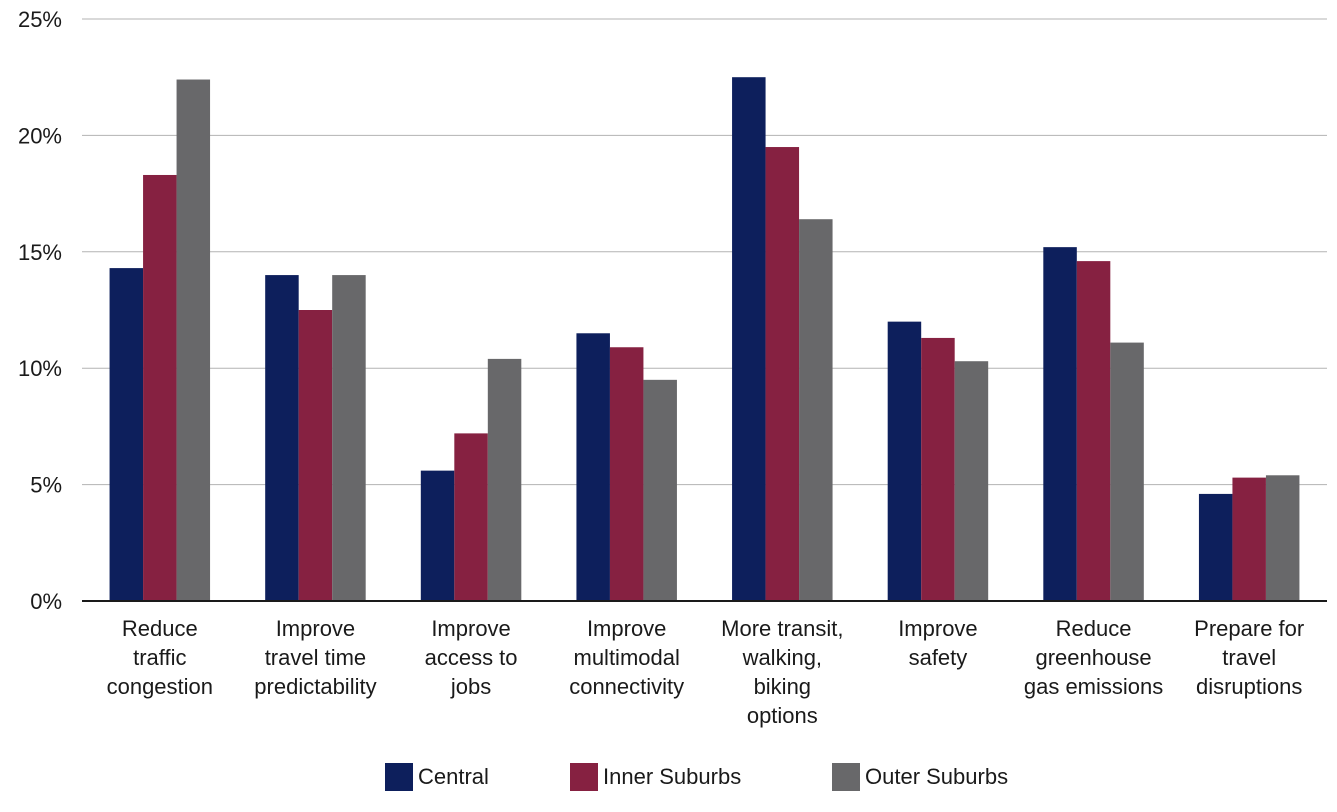  I want to click on legend-label: Inner Suburbs, so click(672, 776).